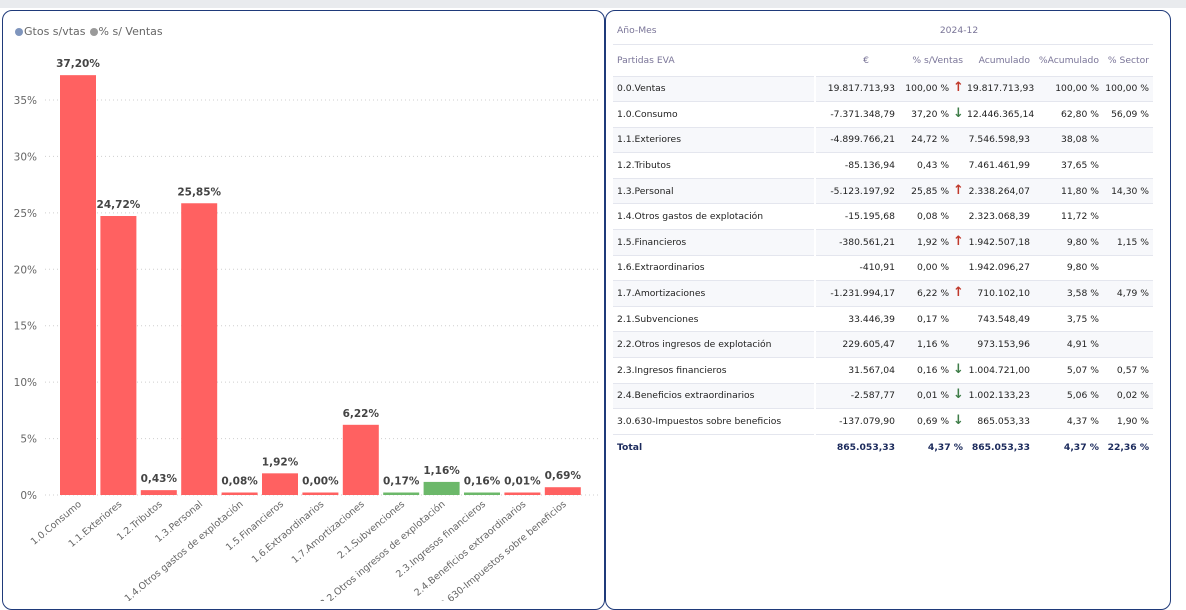 The width and height of the screenshot is (1186, 610). Describe the element at coordinates (1000, 448) in the screenshot. I see `total-acumulado: 865.053,33` at that location.